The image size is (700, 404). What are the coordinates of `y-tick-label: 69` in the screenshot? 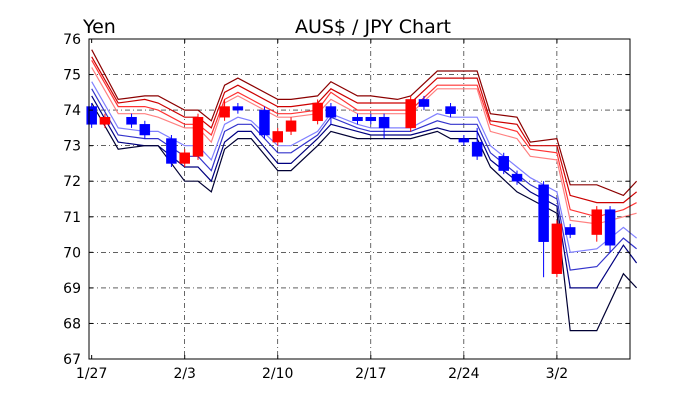 It's located at (72, 289).